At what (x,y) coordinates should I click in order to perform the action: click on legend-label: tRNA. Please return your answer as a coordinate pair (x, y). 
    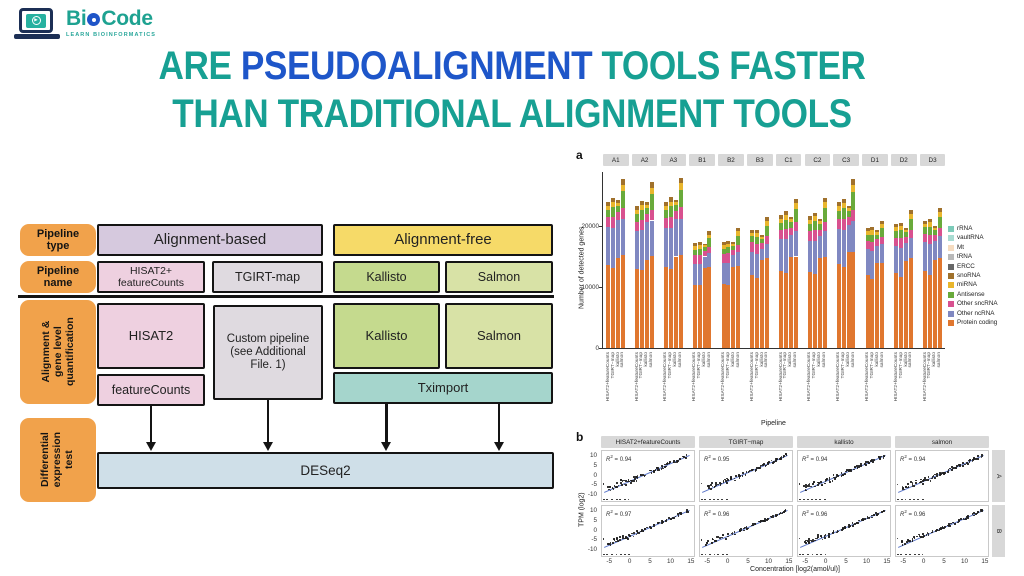
    Looking at the image, I should click on (965, 257).